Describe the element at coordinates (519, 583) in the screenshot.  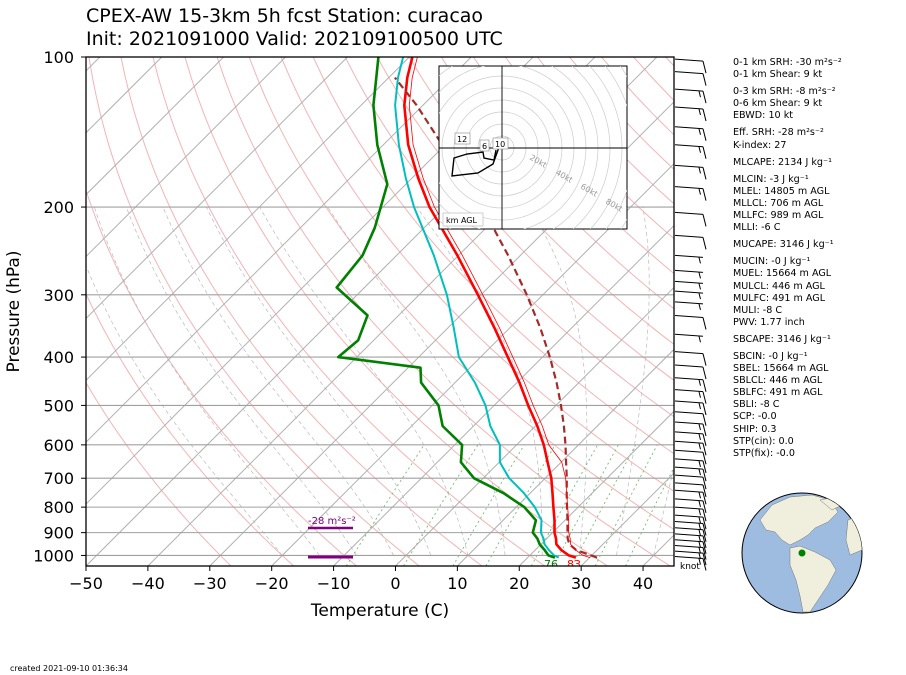
I see `x-tick-label: 20` at that location.